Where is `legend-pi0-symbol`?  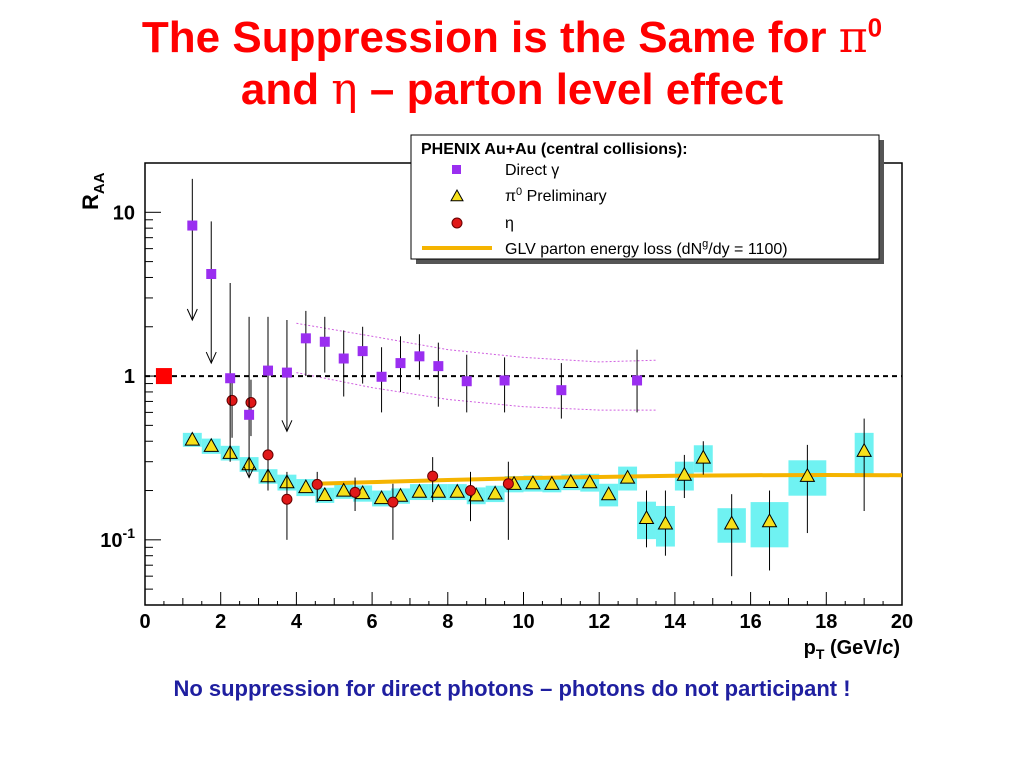 legend-pi0-symbol is located at coordinates (457, 195).